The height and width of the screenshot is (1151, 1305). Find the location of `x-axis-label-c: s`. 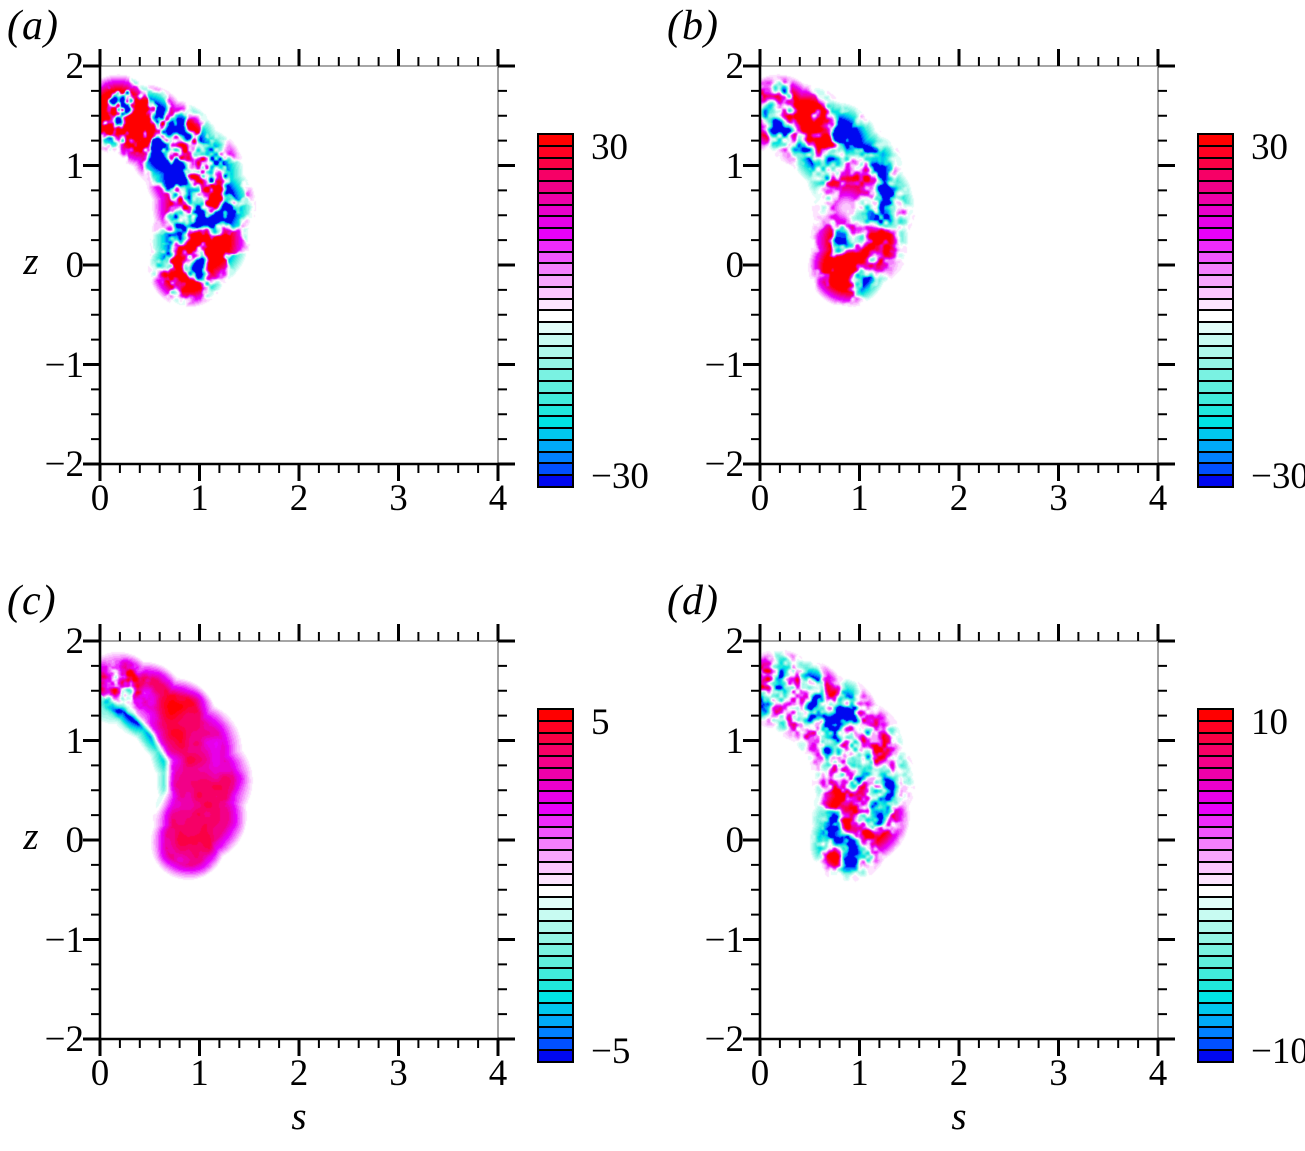

x-axis-label-c: s is located at coordinates (299, 1116).